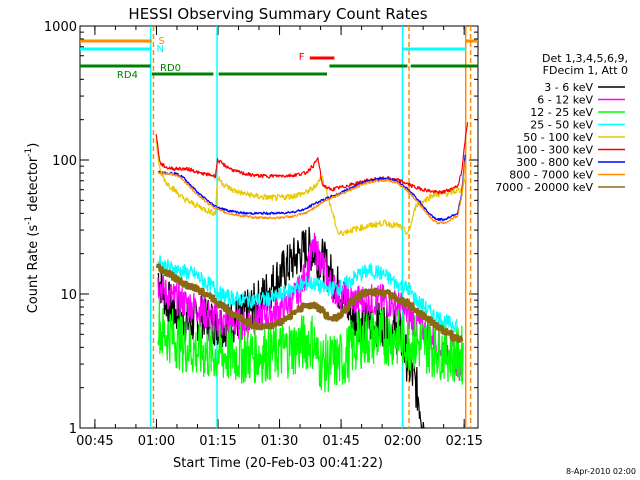 Image resolution: width=640 pixels, height=480 pixels. What do you see at coordinates (340, 441) in the screenshot?
I see `x-tick-label: 01:45` at bounding box center [340, 441].